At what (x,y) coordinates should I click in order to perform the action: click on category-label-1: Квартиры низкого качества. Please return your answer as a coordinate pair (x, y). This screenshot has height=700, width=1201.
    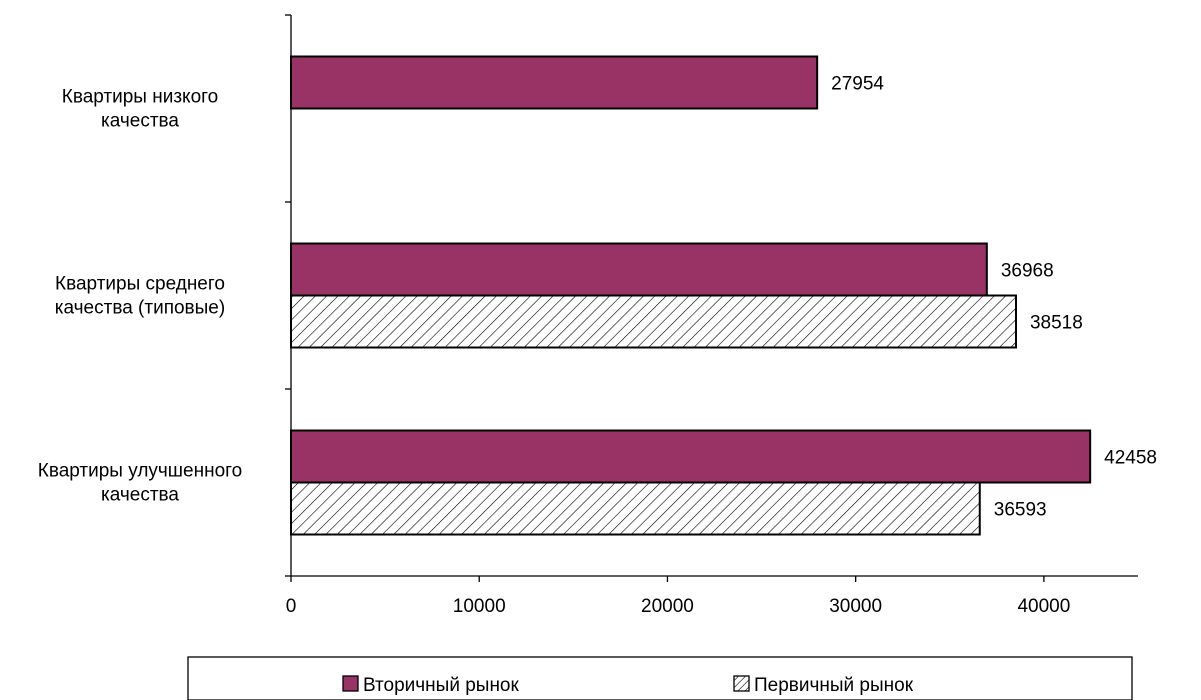
    Looking at the image, I should click on (140, 109).